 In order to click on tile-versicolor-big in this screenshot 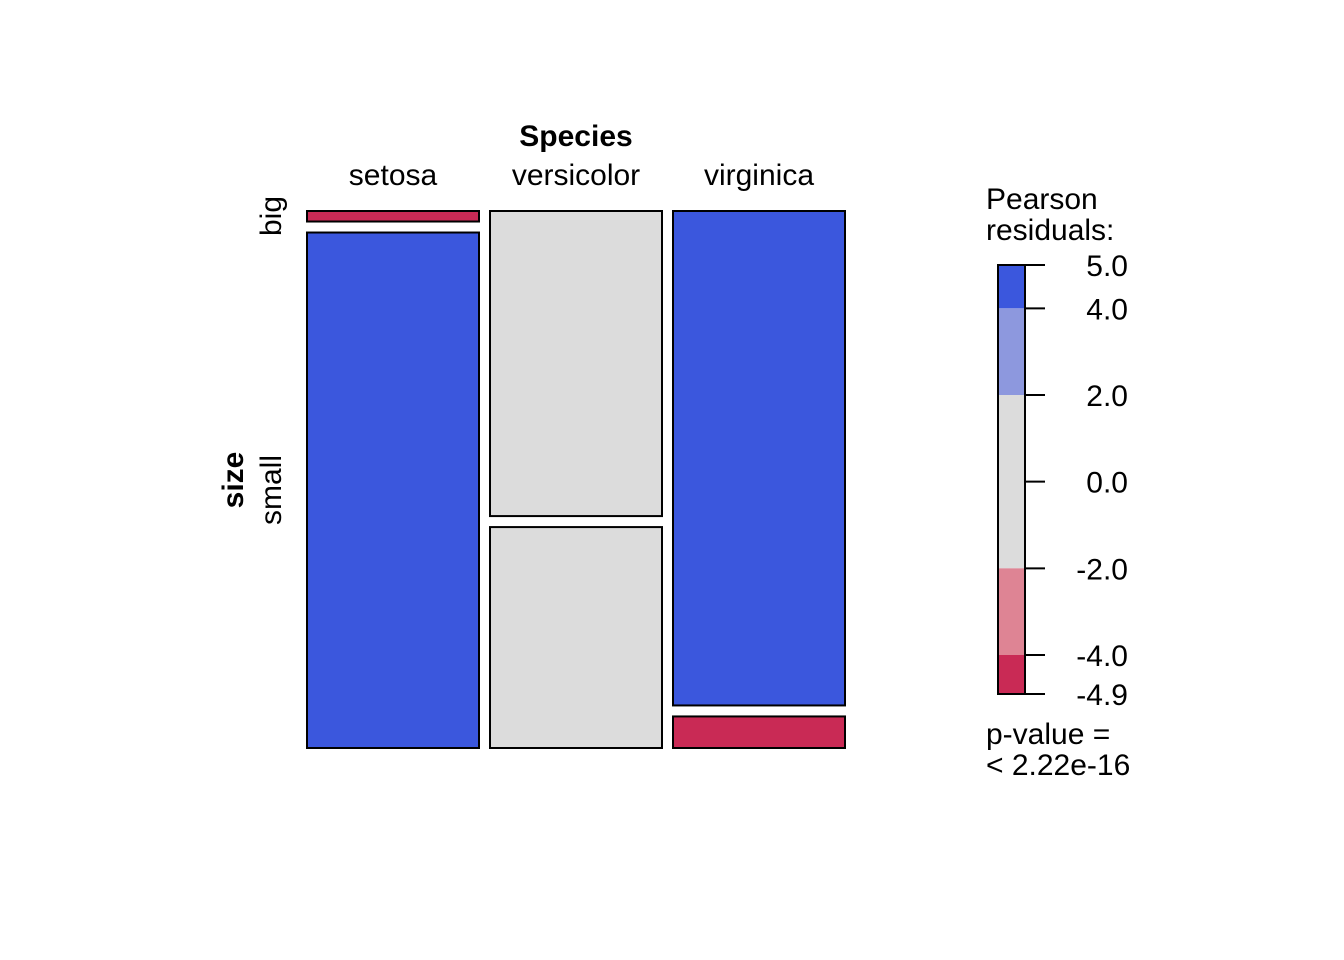, I will do `click(576, 364)`.